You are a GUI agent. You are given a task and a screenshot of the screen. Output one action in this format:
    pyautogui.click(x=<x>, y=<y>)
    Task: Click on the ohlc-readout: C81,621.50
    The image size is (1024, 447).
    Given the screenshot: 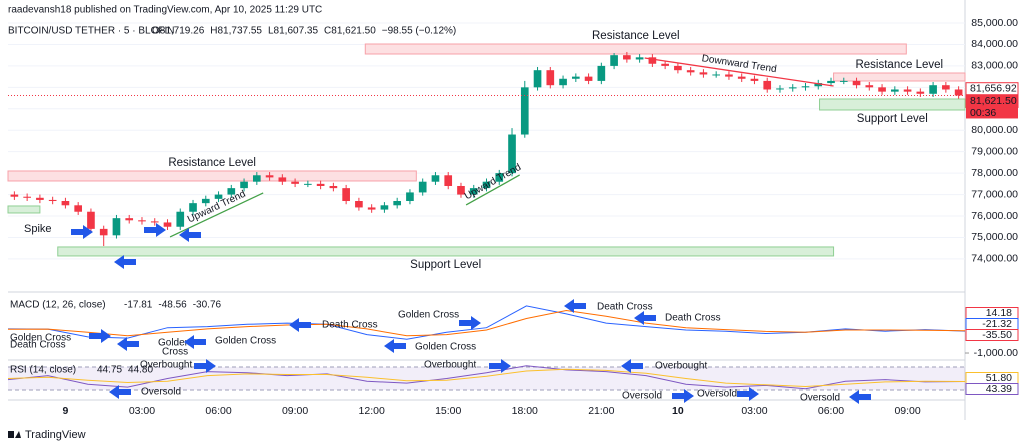 What is the action you would take?
    pyautogui.click(x=350, y=31)
    